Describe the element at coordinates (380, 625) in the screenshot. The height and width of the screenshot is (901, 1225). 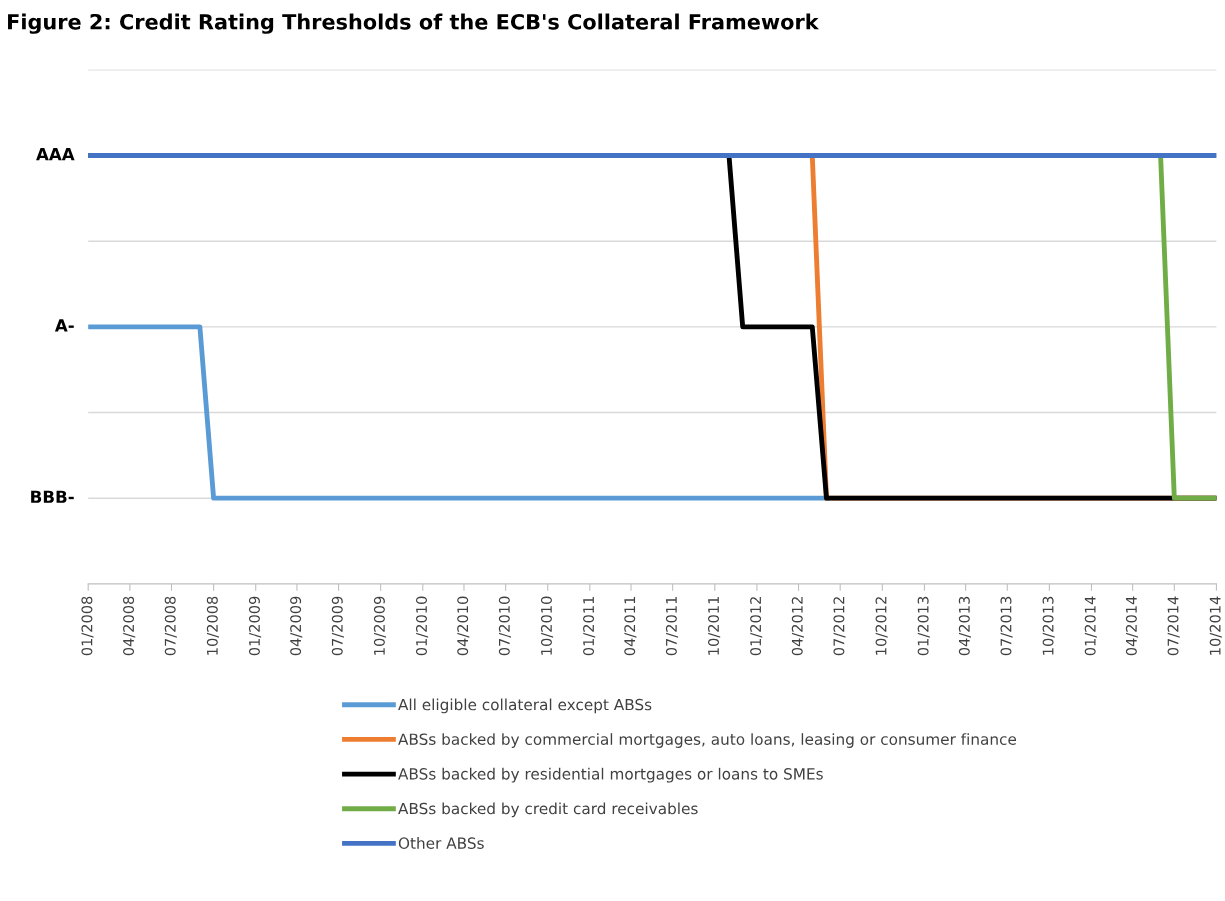
I see `x-tick-label: 10/2009` at that location.